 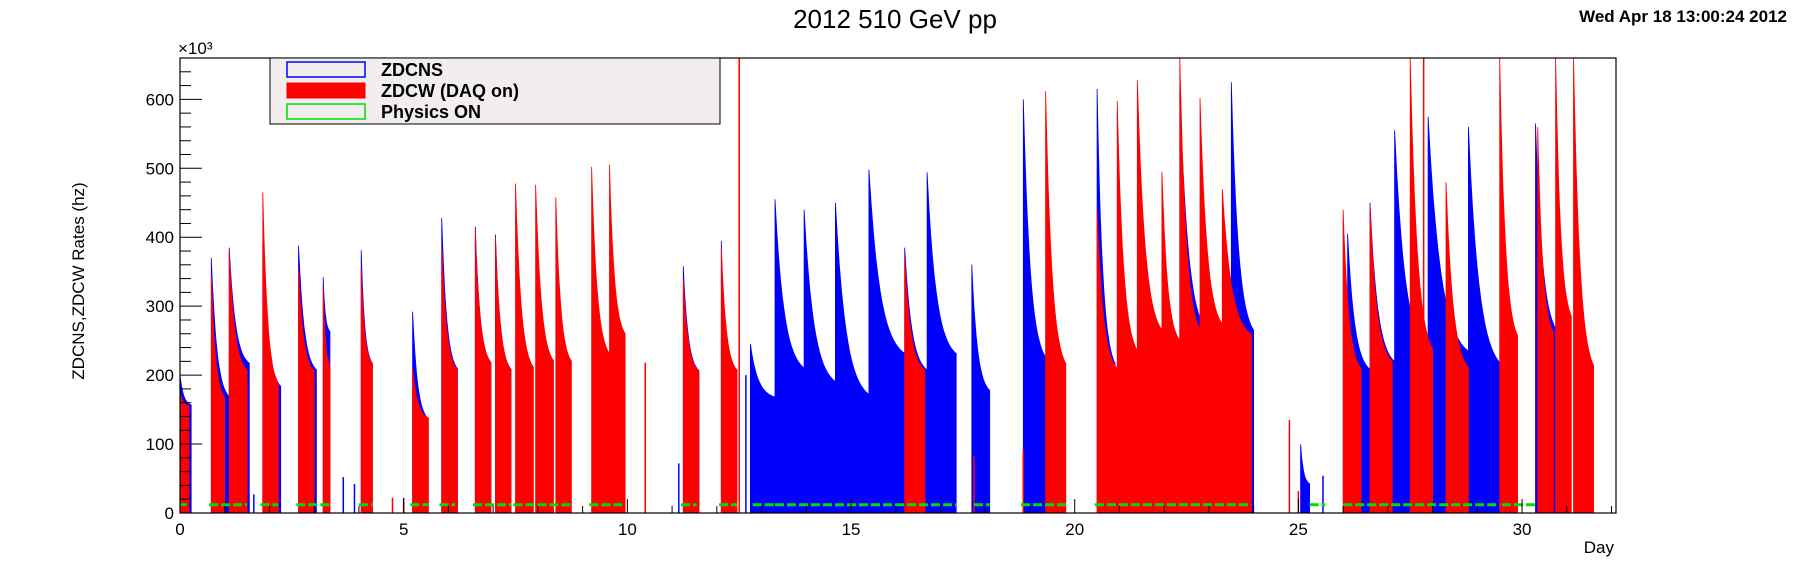 What do you see at coordinates (1074, 529) in the screenshot?
I see `x-tick-label-20: 20` at bounding box center [1074, 529].